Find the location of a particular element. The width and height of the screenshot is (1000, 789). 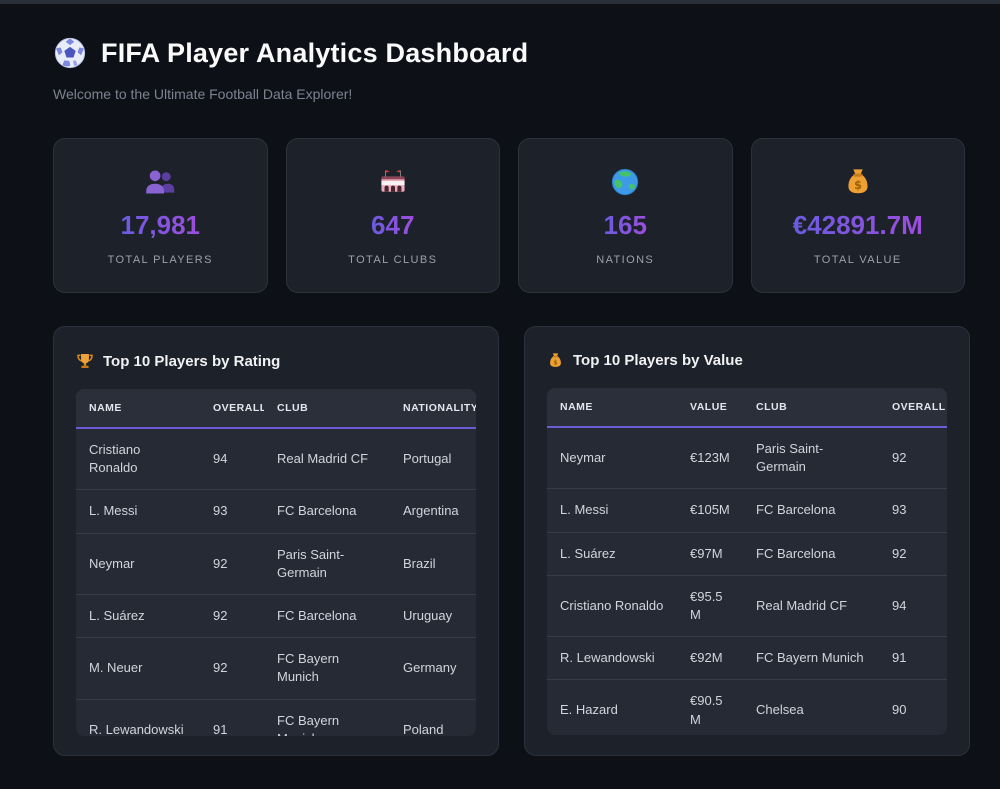

value-table-header: $ Top 10 Players by Value is located at coordinates (747, 360).